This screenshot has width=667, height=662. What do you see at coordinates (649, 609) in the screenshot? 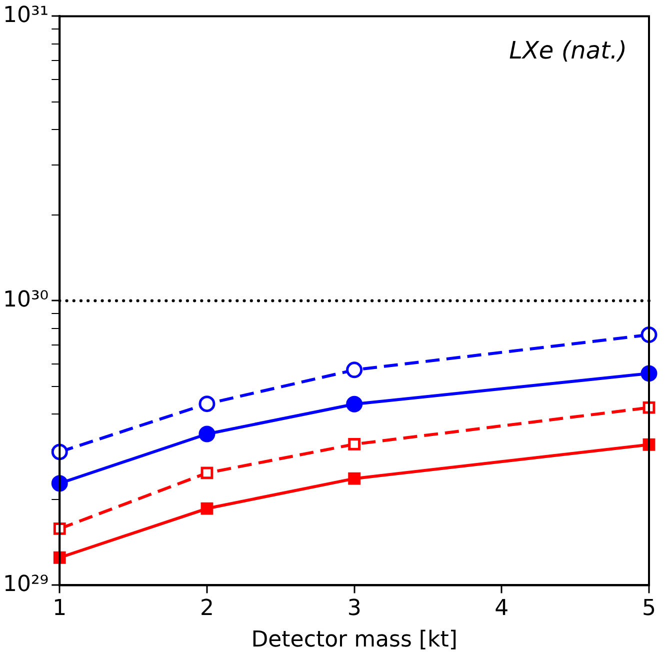
I see `x-tick-label: 5` at bounding box center [649, 609].